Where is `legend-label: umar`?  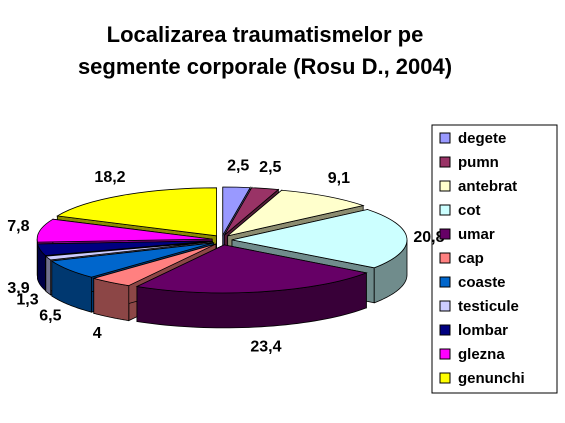
legend-label: umar is located at coordinates (476, 234).